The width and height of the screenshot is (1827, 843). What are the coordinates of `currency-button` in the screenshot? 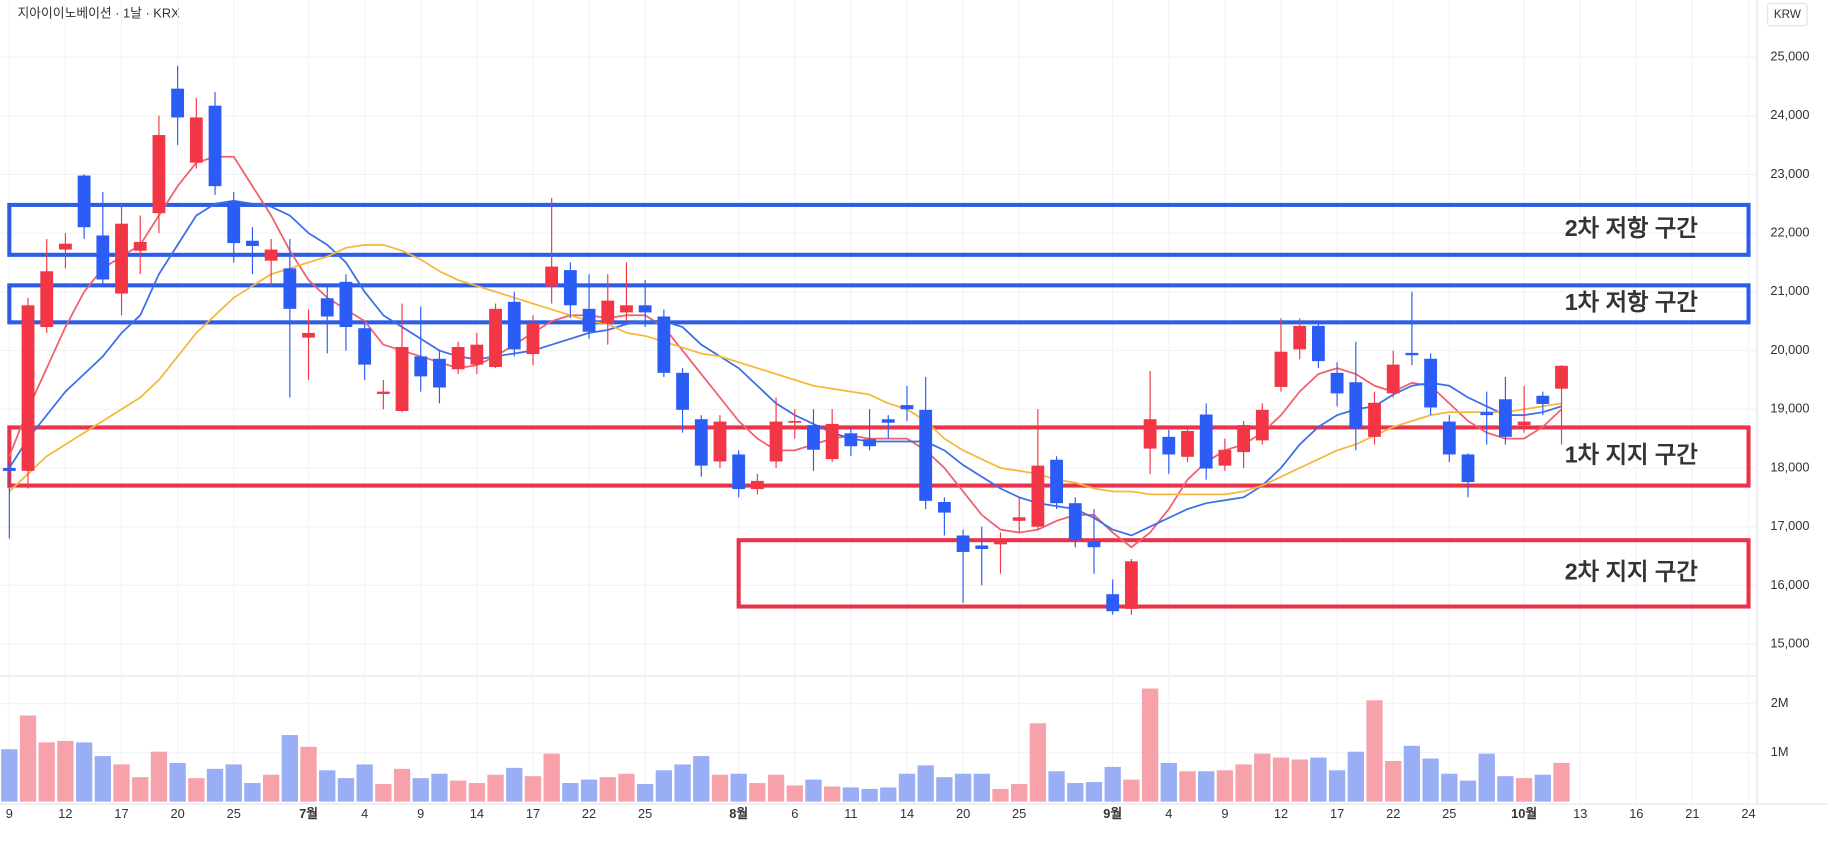 It's located at (1787, 14).